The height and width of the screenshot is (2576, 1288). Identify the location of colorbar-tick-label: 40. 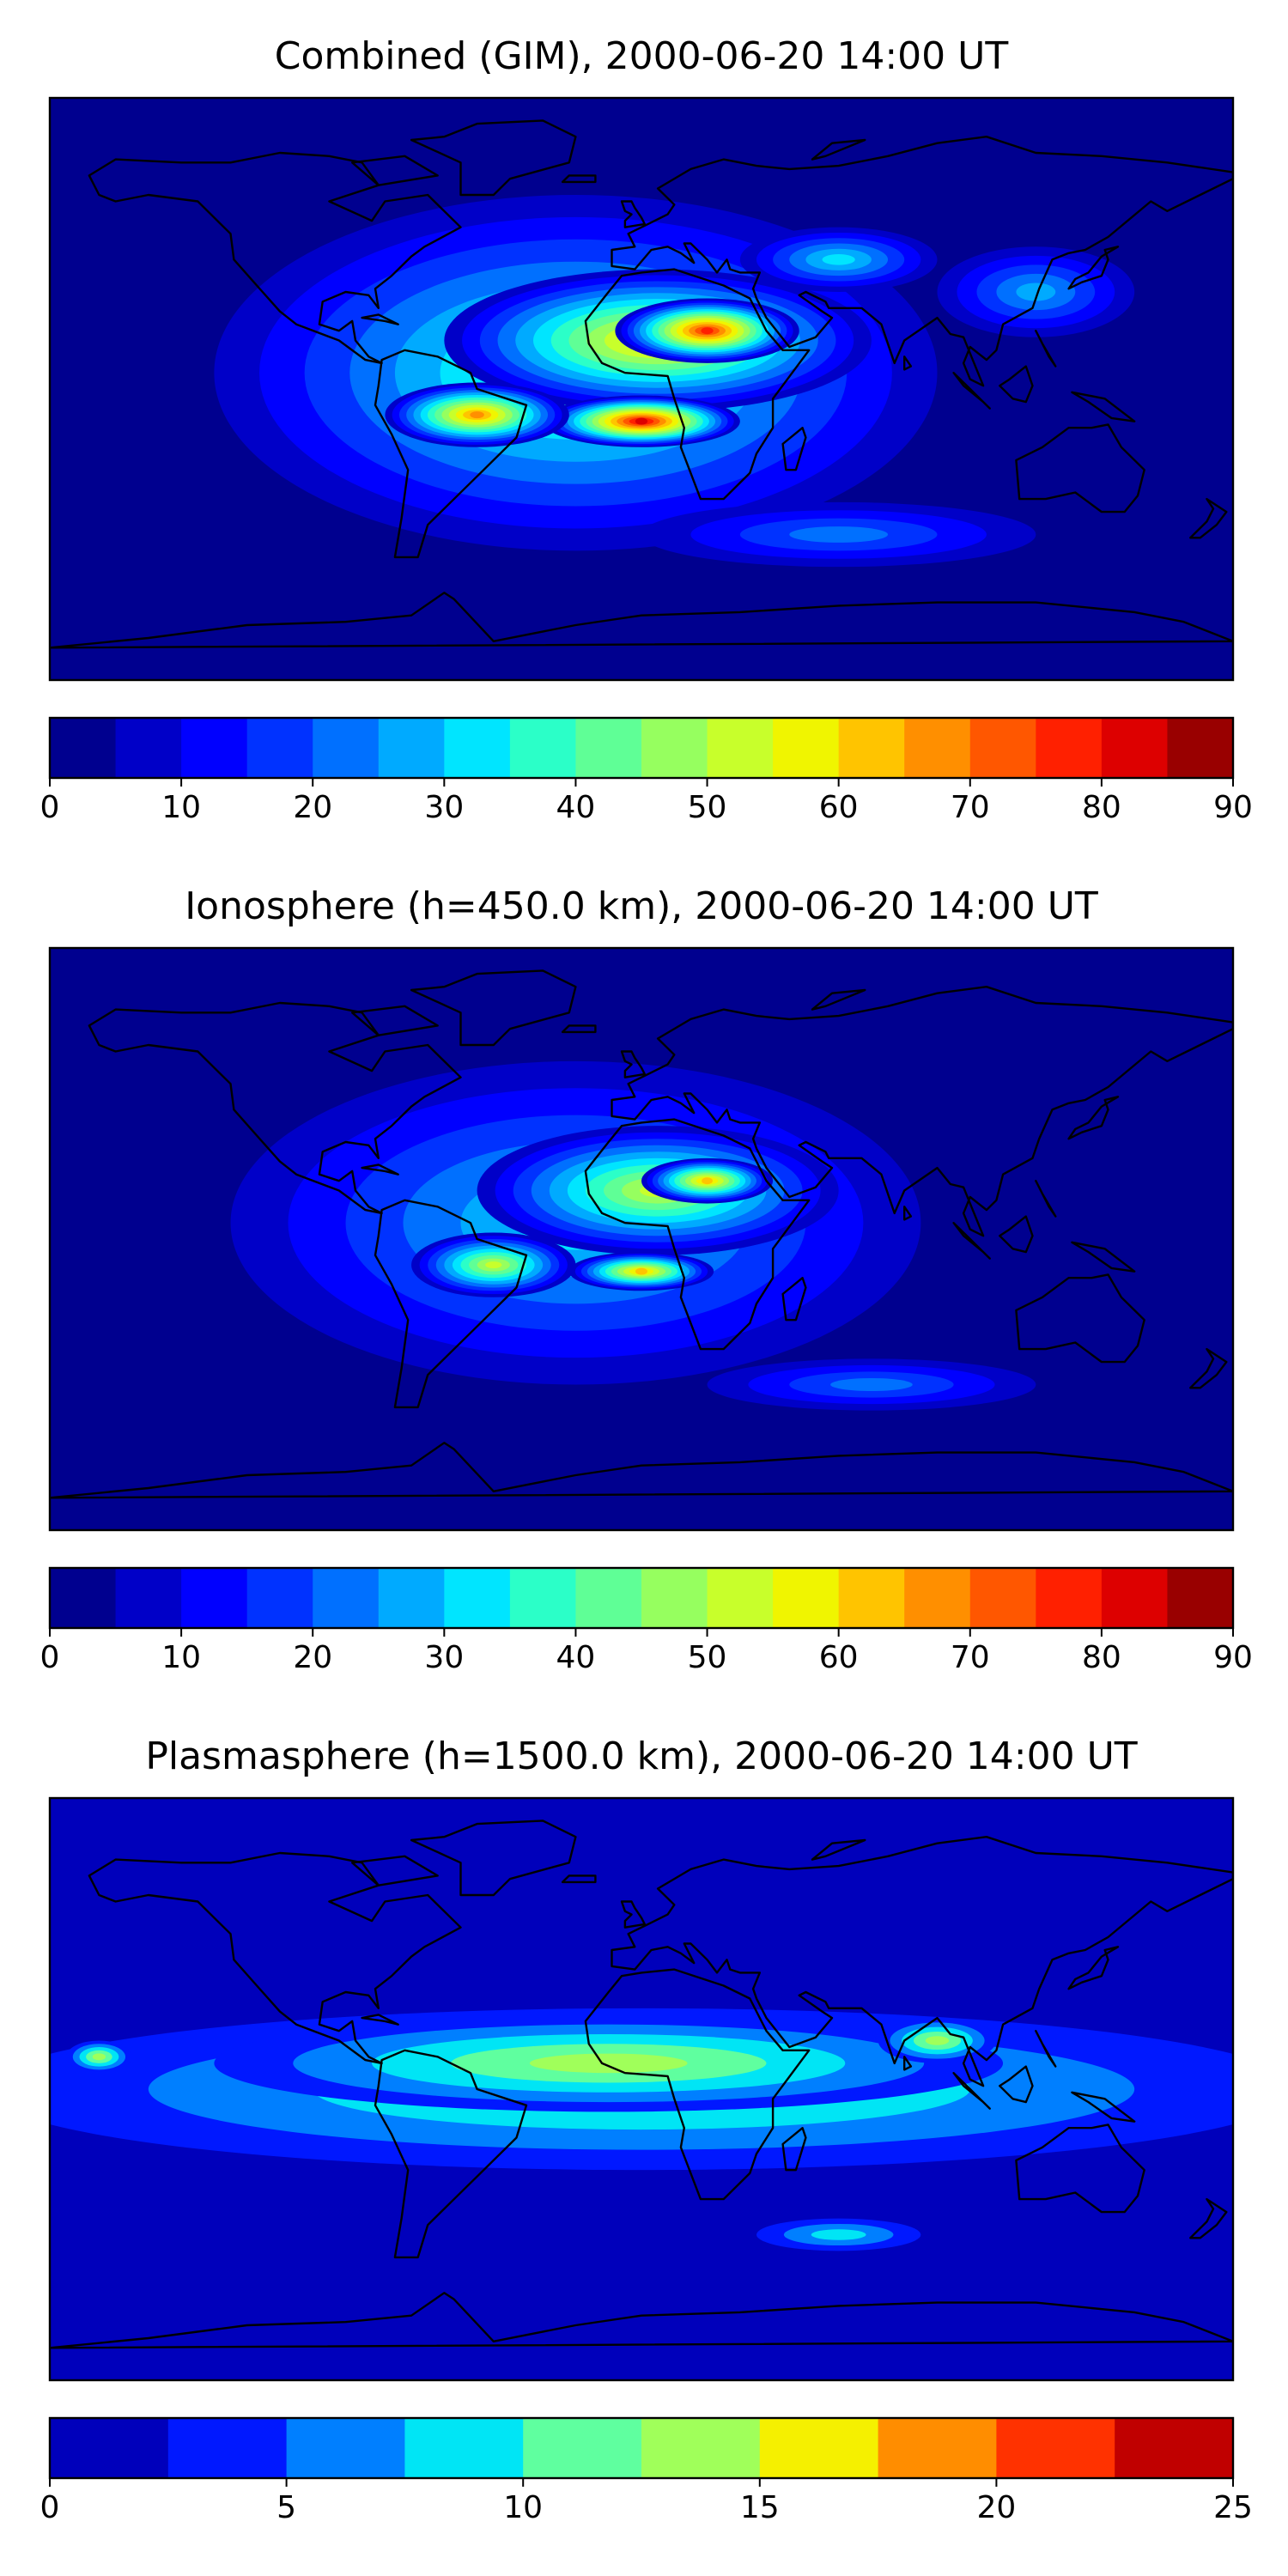
(576, 1657).